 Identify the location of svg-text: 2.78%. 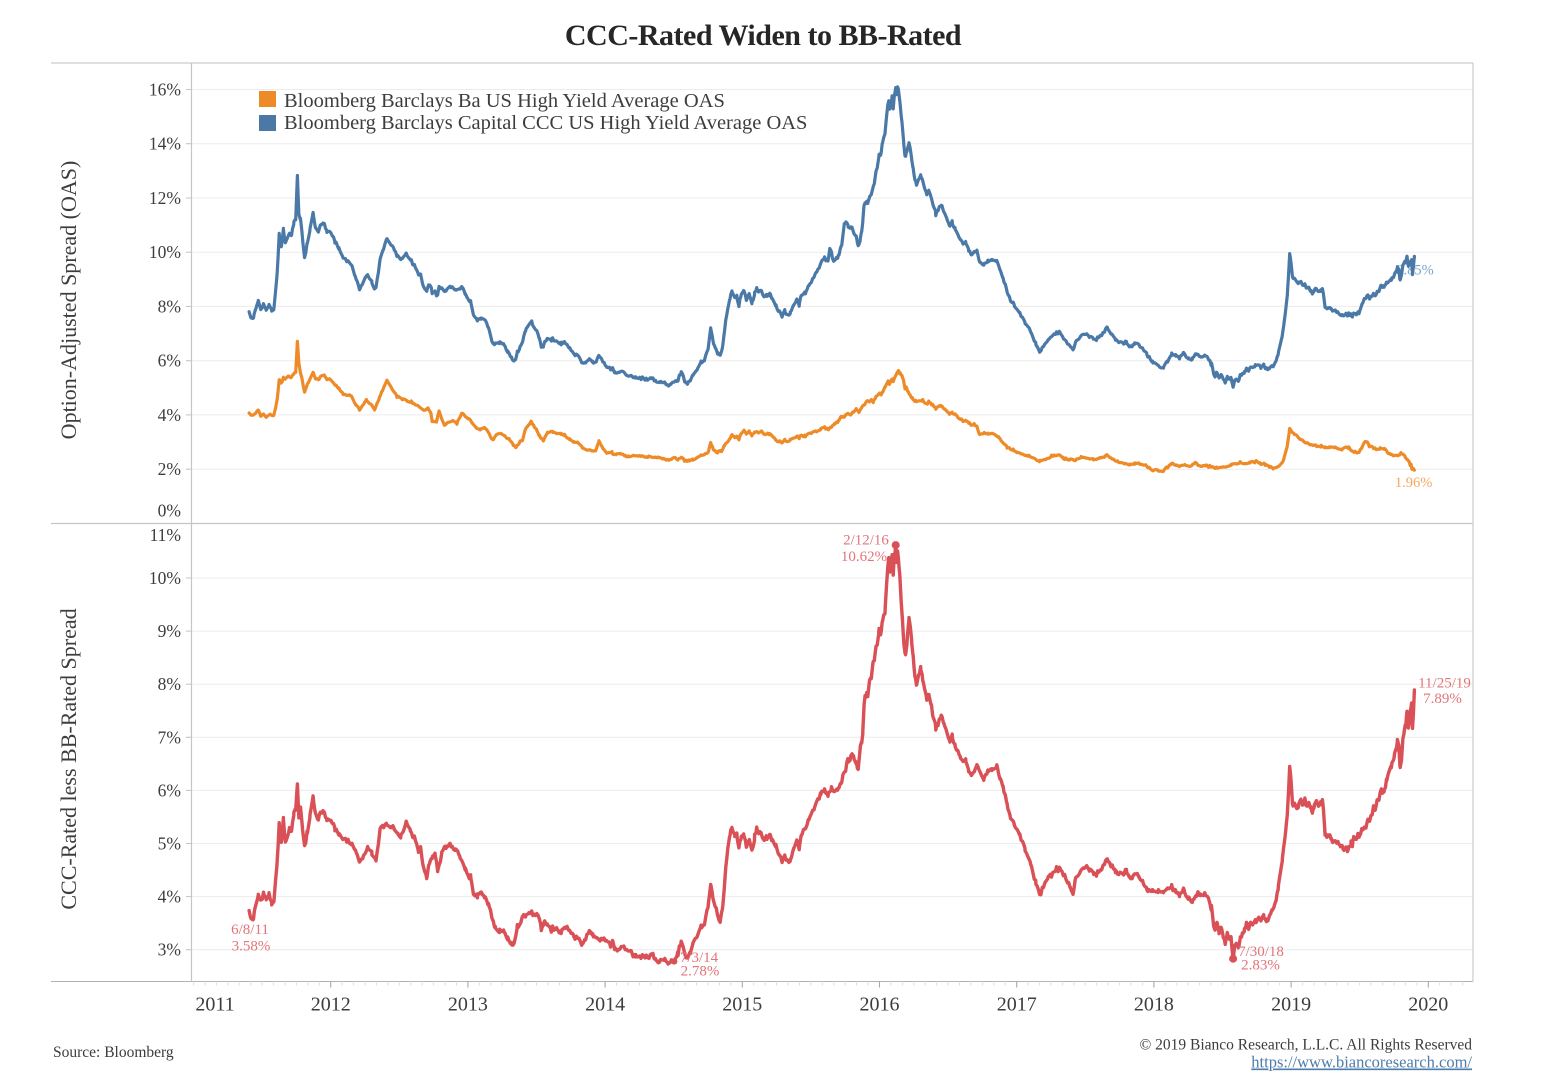
(700, 972).